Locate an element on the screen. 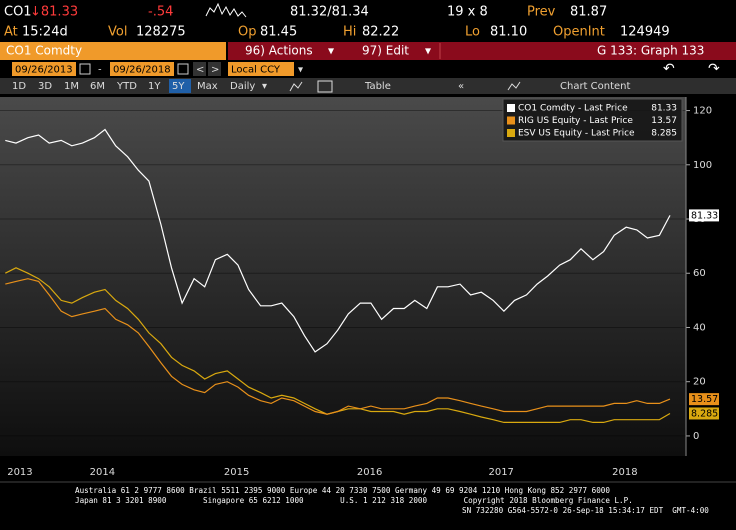 The width and height of the screenshot is (736, 530). y-tick-label: 60 is located at coordinates (699, 273).